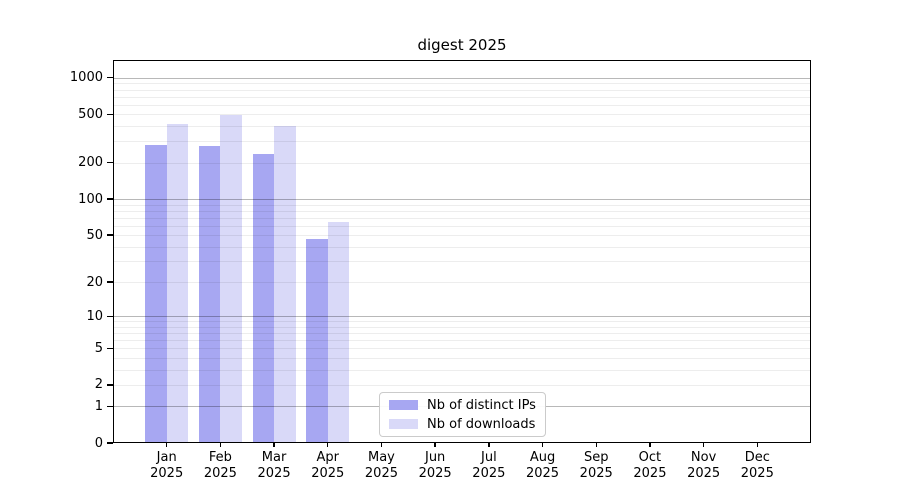 This screenshot has height=500, width=900. What do you see at coordinates (167, 465) in the screenshot?
I see `x-tick-label: Jan 2025` at bounding box center [167, 465].